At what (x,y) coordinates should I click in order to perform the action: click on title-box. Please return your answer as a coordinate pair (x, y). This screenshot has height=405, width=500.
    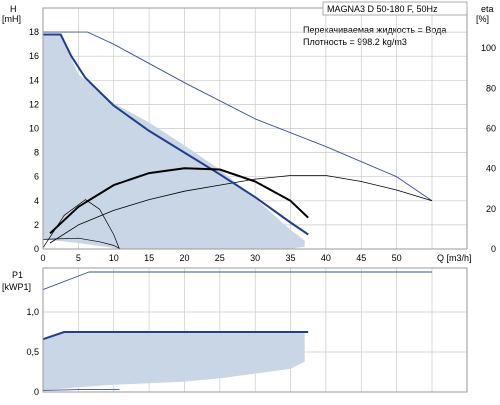
    Looking at the image, I should click on (395, 8).